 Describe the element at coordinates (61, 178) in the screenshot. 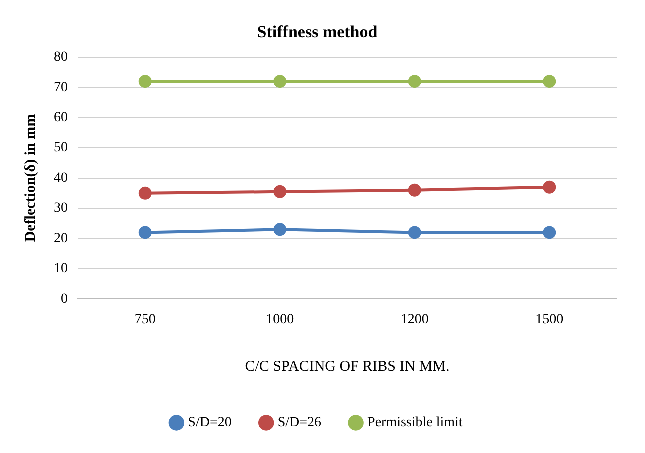

I see `y-tick-label: 40` at that location.